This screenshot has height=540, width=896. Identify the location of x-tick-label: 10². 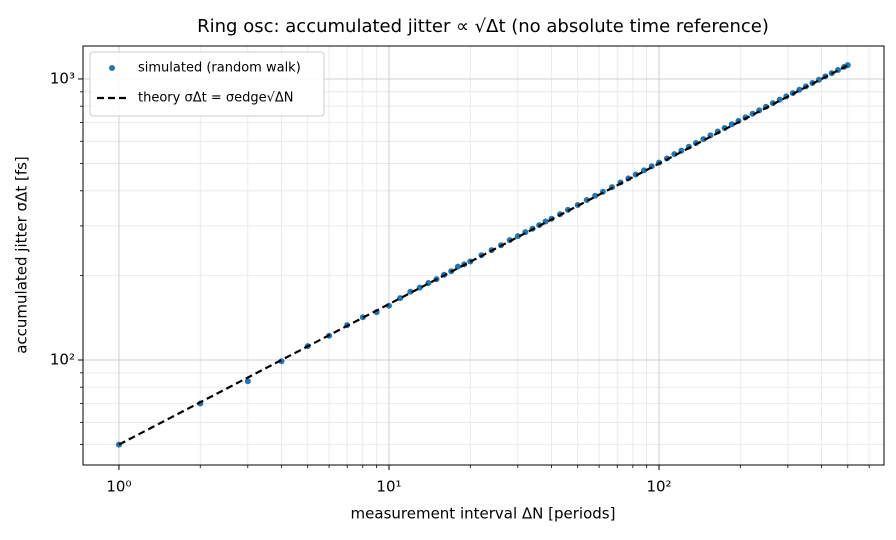
(658, 487).